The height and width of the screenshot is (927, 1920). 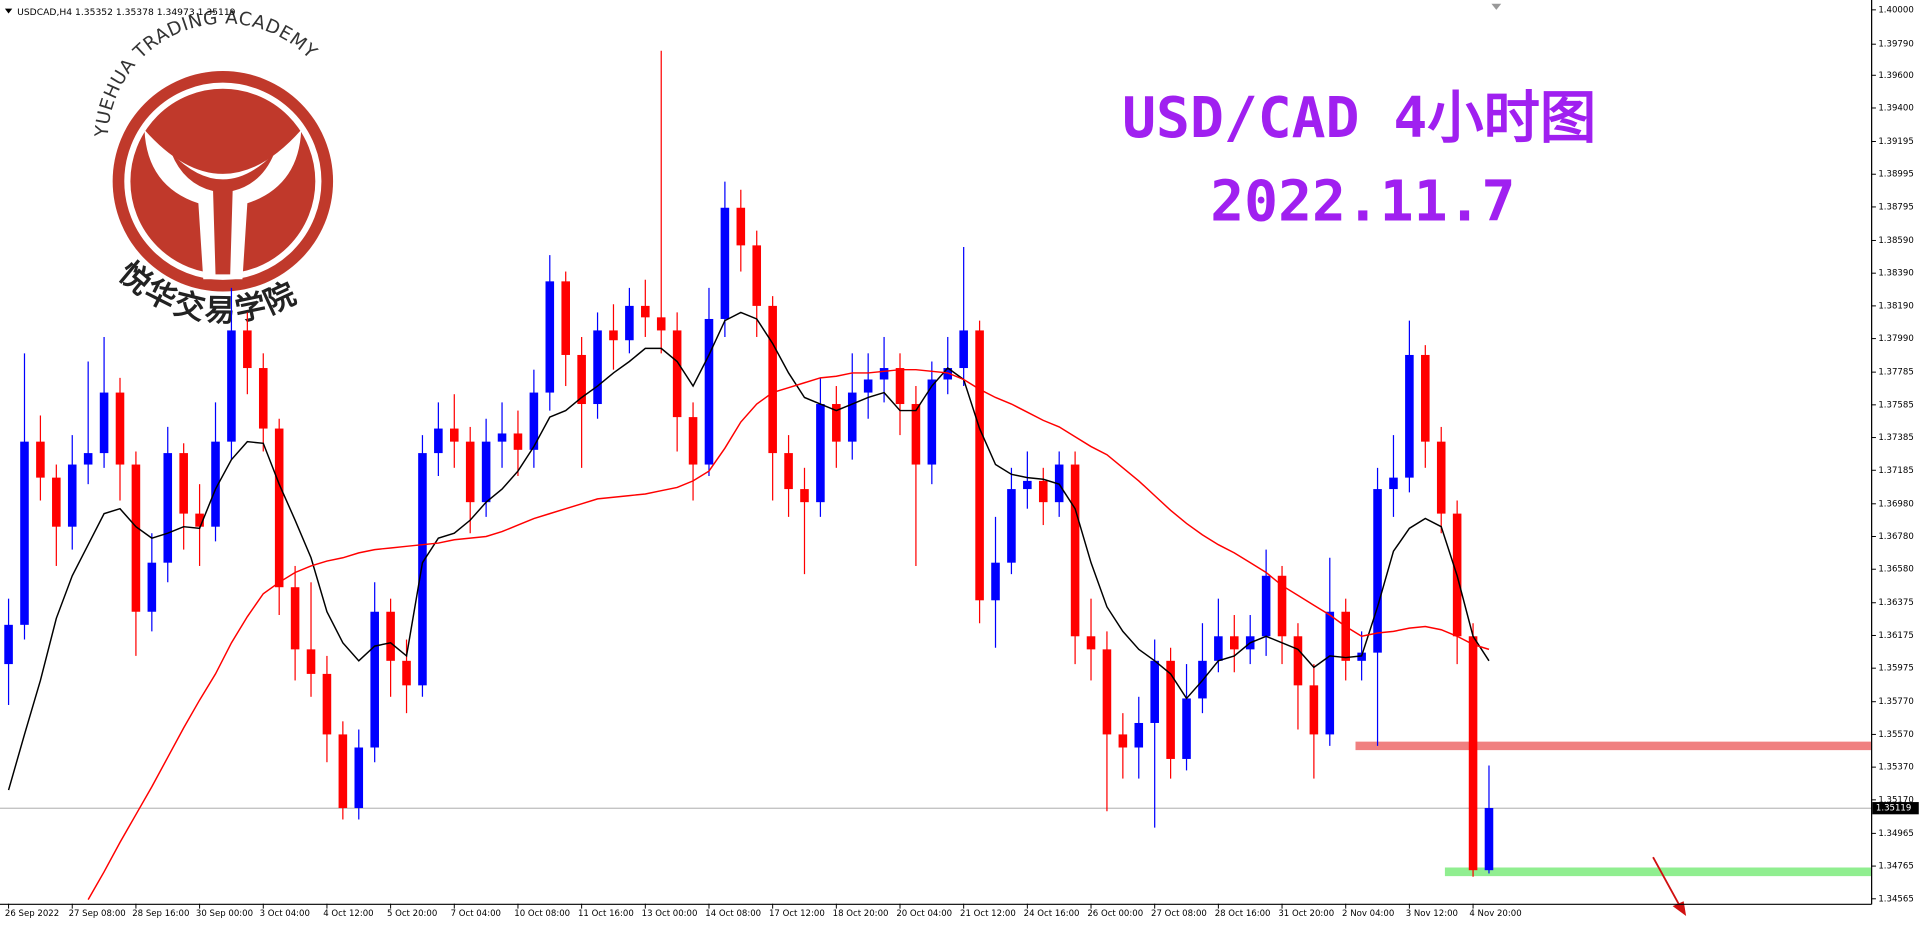 I want to click on x-tick-label: 18 Oct 20:00, so click(x=861, y=914).